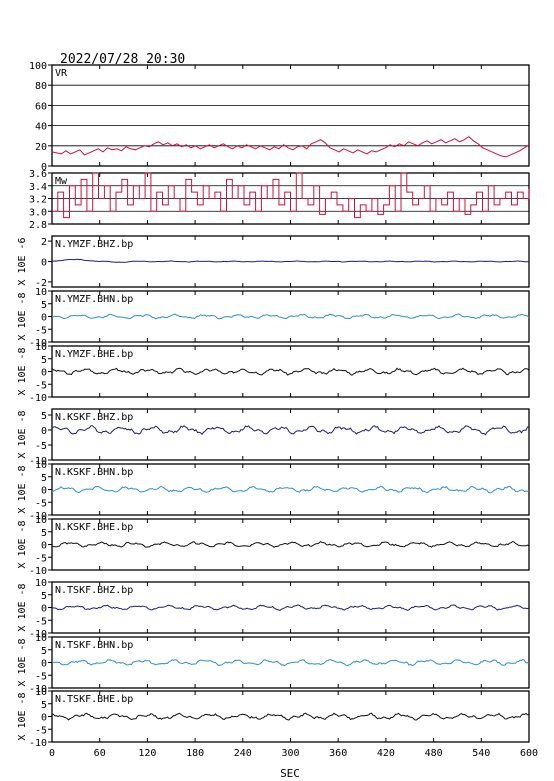 The image size is (554, 781). What do you see at coordinates (94, 699) in the screenshot?
I see `trace-label: N.TSKF.BHE.bp` at bounding box center [94, 699].